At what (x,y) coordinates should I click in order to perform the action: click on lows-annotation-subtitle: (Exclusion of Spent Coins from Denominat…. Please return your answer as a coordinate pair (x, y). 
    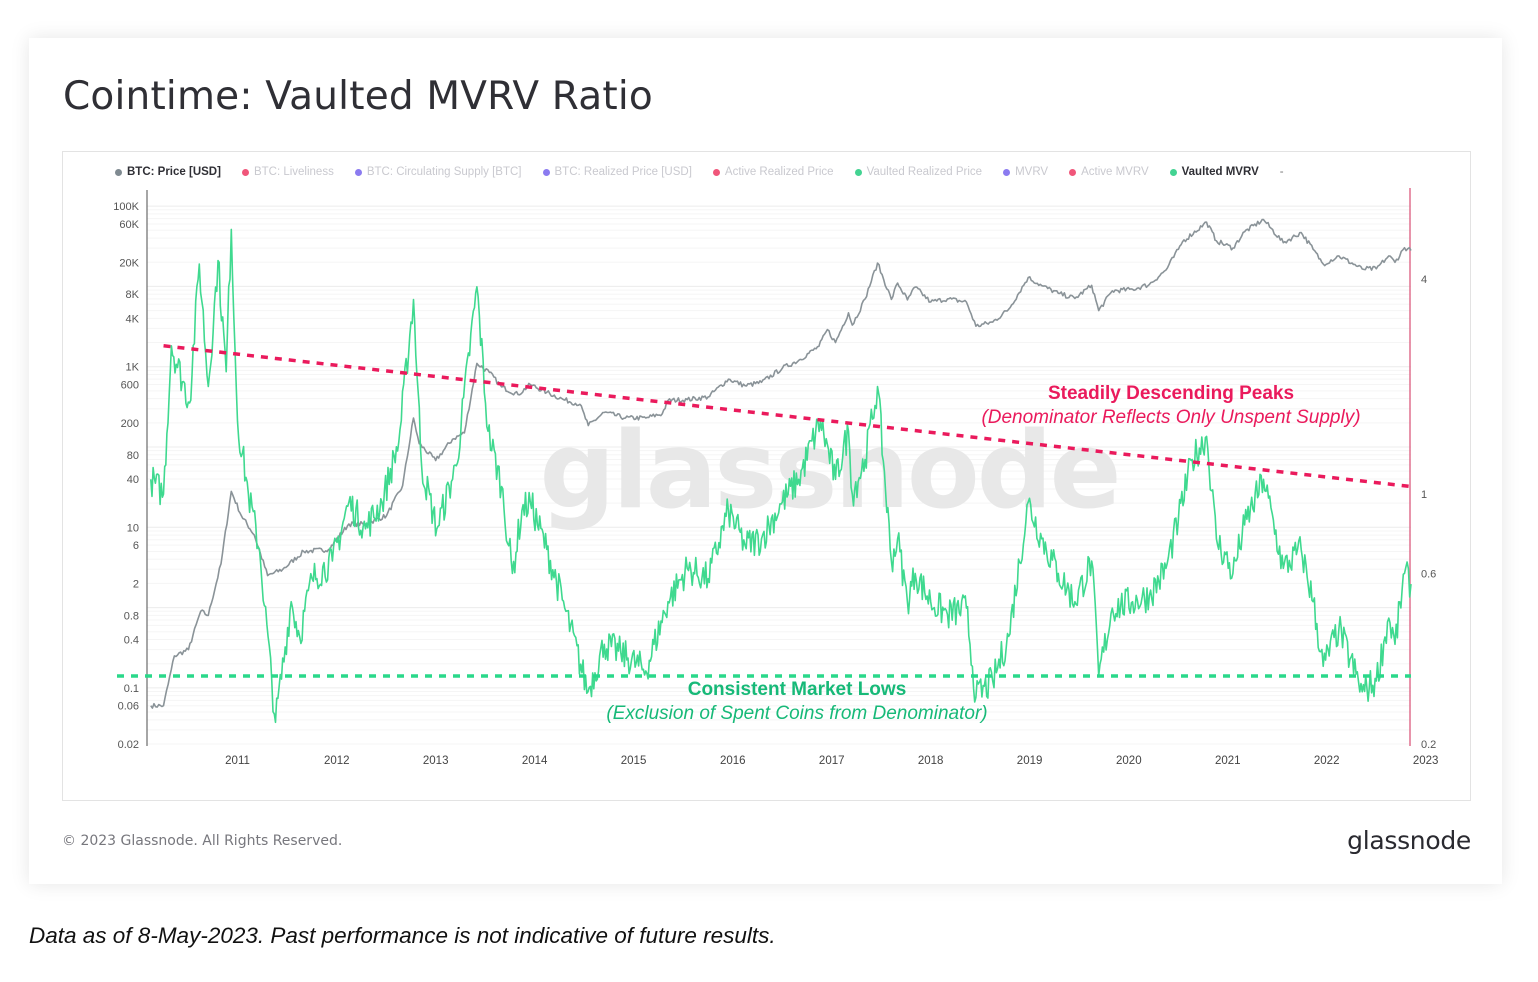
    Looking at the image, I should click on (796, 713).